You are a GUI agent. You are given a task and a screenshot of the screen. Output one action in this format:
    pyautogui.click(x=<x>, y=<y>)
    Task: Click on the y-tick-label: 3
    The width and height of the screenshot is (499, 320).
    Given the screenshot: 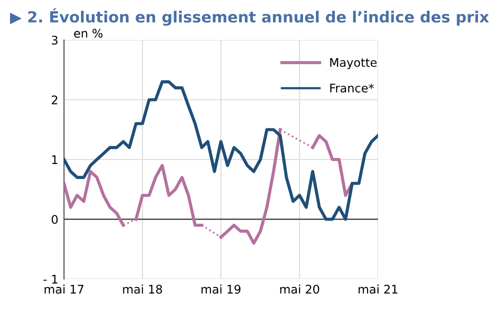 What is the action you would take?
    pyautogui.click(x=55, y=40)
    